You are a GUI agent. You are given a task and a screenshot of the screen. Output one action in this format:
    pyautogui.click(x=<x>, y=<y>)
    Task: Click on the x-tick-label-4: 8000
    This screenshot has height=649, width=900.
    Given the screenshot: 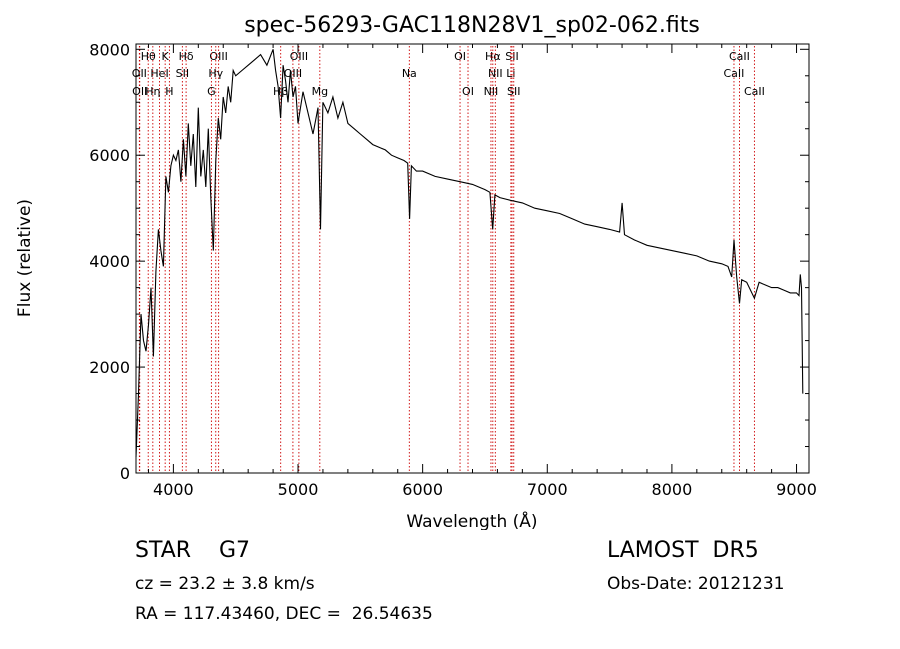 What is the action you would take?
    pyautogui.click(x=672, y=489)
    